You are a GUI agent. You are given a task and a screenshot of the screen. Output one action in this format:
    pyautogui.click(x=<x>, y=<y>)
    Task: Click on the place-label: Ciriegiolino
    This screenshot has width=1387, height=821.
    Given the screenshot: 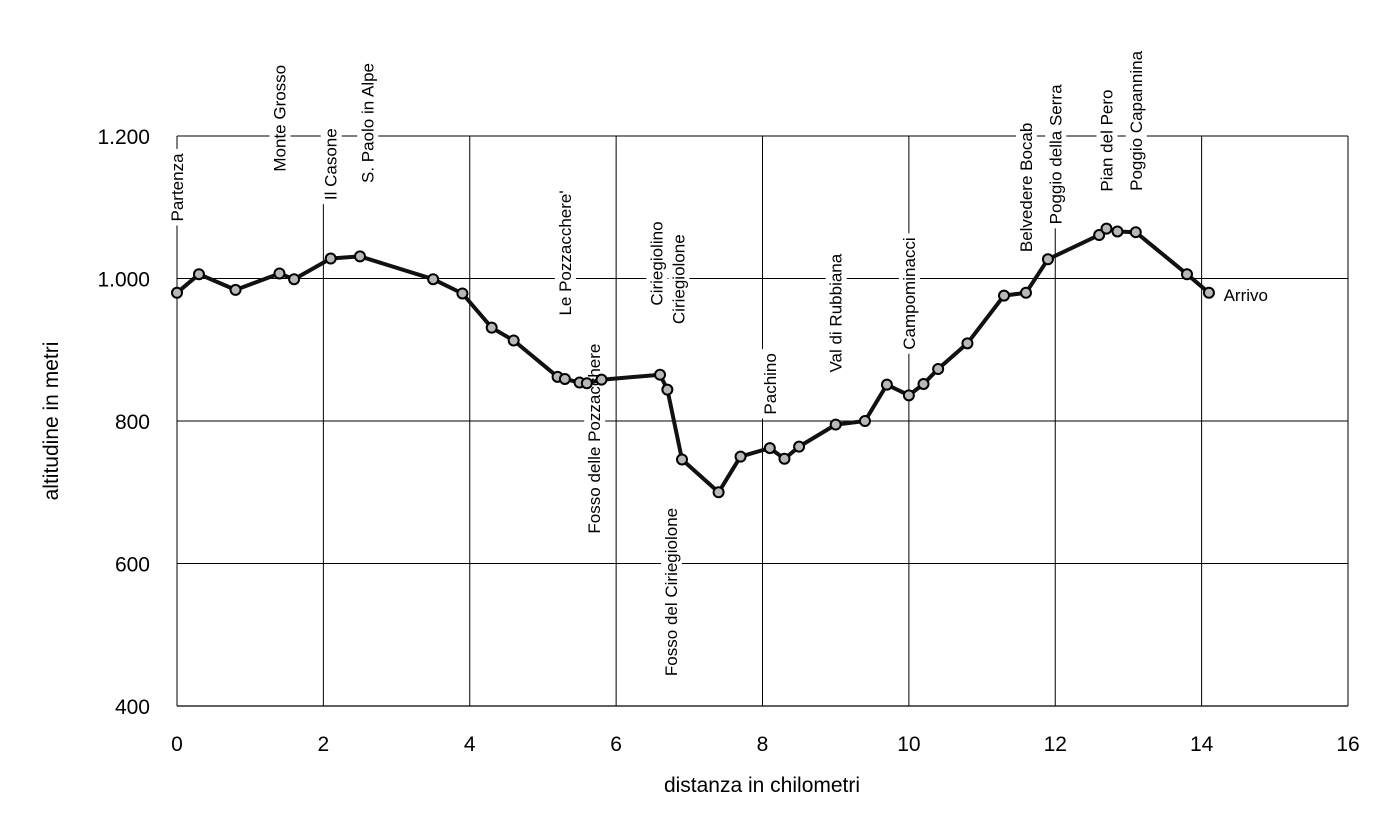 What is the action you would take?
    pyautogui.click(x=656, y=263)
    